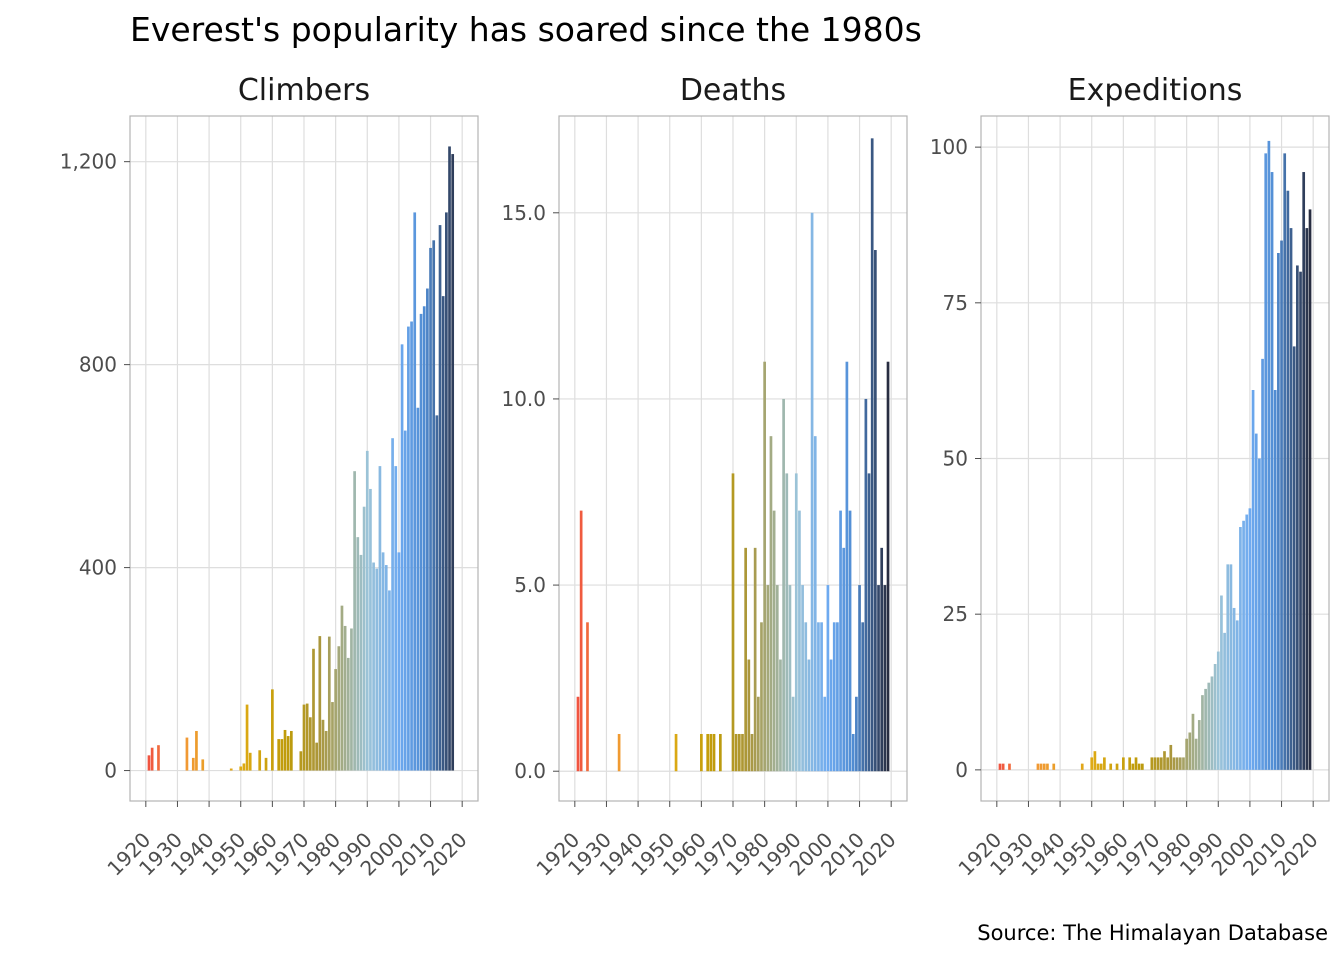 The width and height of the screenshot is (1344, 960). I want to click on y-tick-label: 5.0, so click(530, 585).